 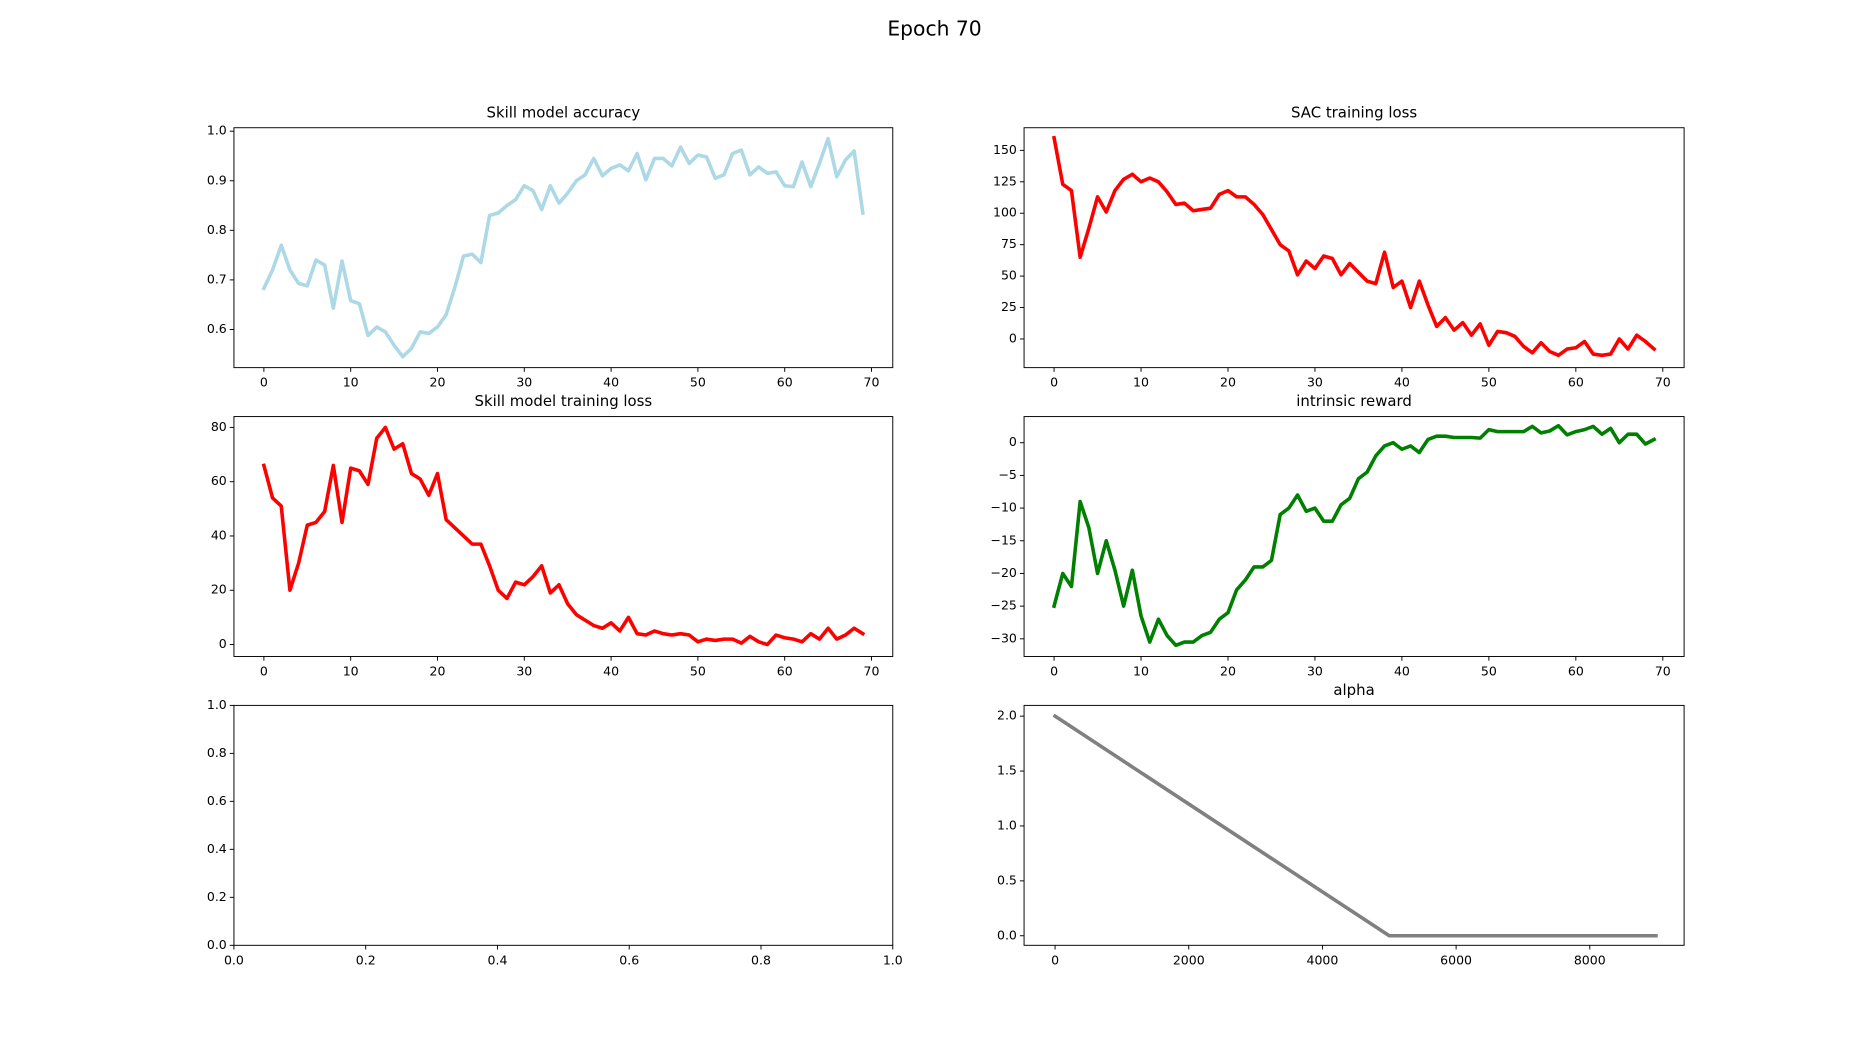 What do you see at coordinates (219, 589) in the screenshot?
I see `y-tick-label: 20` at bounding box center [219, 589].